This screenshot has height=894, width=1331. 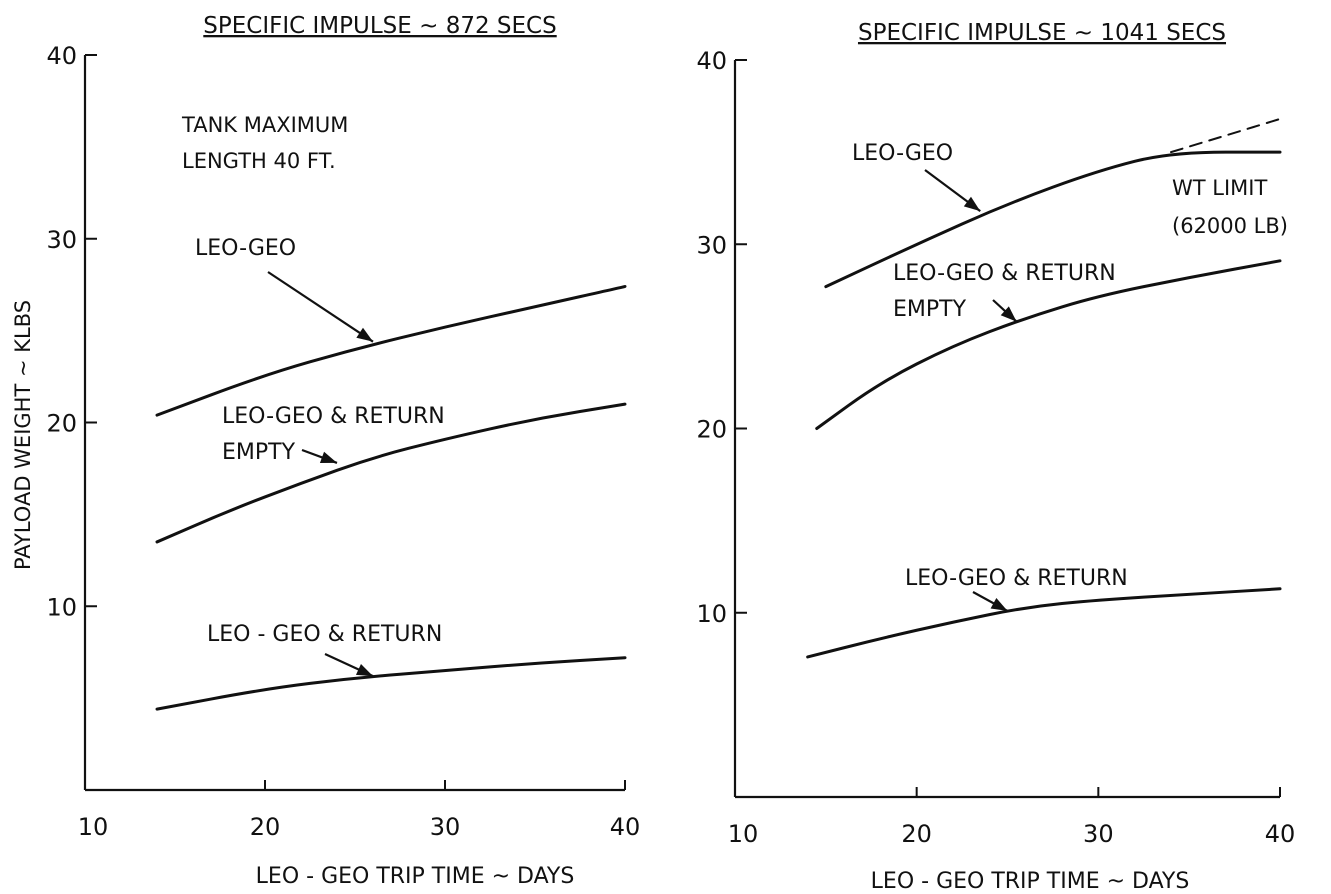 What do you see at coordinates (1098, 834) in the screenshot?
I see `right-x-tick-label: 30` at bounding box center [1098, 834].